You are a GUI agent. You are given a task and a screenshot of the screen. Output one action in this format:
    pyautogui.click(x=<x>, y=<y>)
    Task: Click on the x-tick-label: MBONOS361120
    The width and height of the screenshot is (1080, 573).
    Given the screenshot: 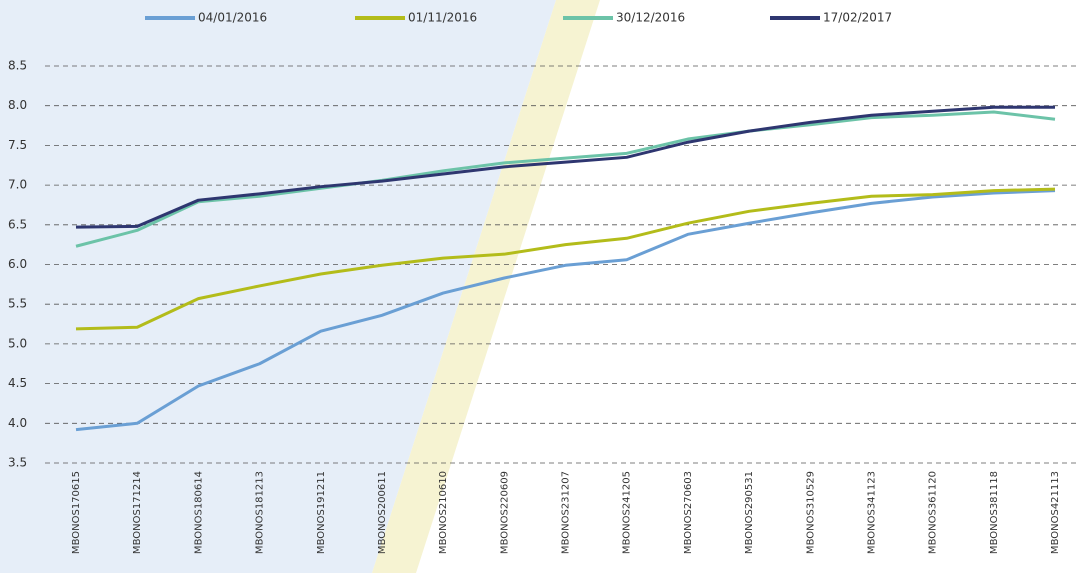 What is the action you would take?
    pyautogui.click(x=933, y=512)
    